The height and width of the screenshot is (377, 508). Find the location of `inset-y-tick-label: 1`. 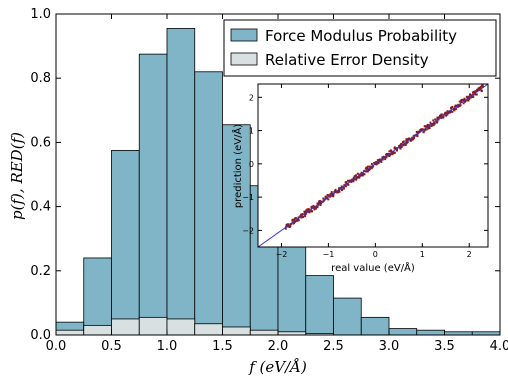

inset-y-tick-label: 1 is located at coordinates (251, 131).